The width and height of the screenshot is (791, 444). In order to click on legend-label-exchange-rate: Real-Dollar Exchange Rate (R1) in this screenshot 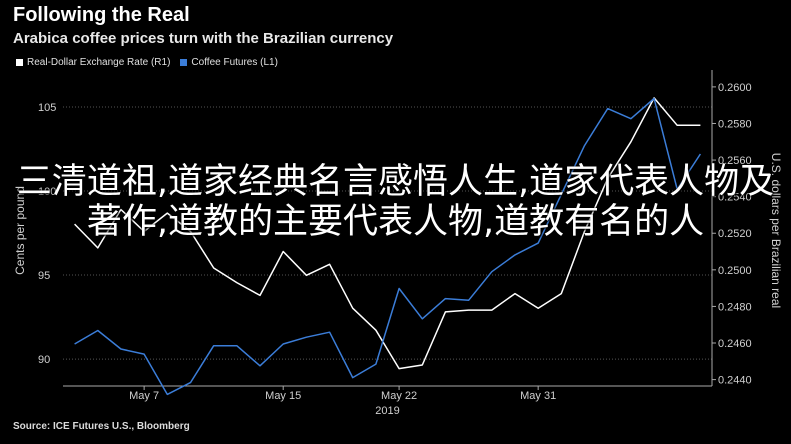, I will do `click(99, 62)`.